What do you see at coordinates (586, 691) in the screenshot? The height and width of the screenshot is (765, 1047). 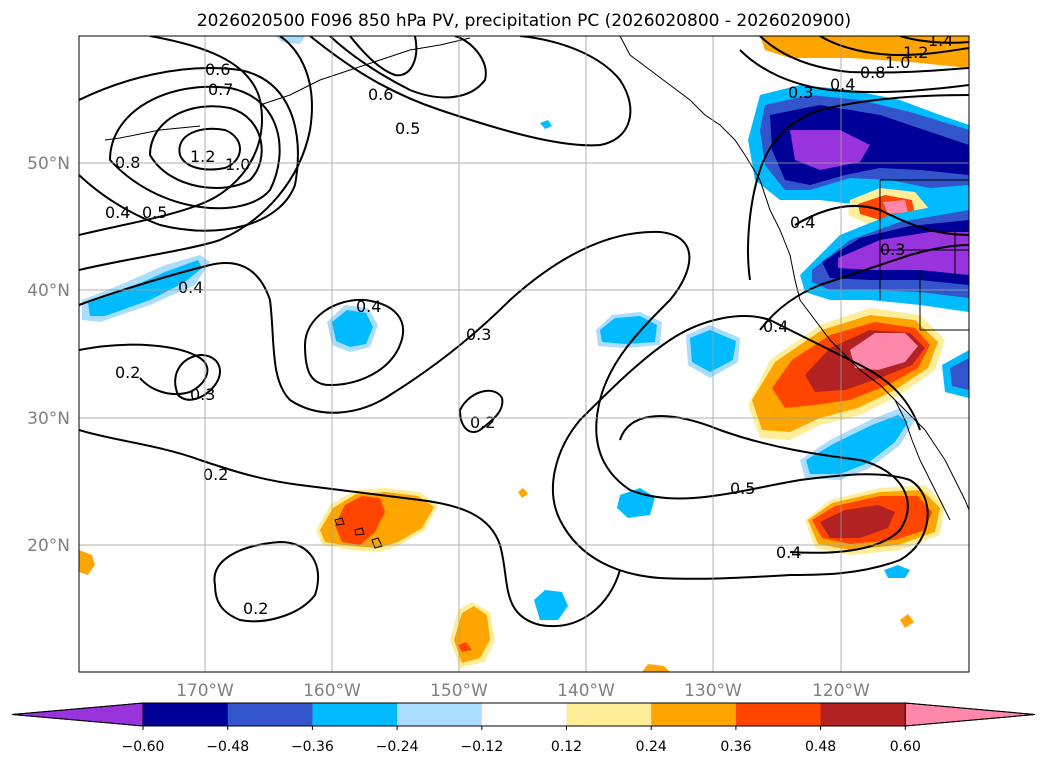 I see `lon-label: 140°W` at bounding box center [586, 691].